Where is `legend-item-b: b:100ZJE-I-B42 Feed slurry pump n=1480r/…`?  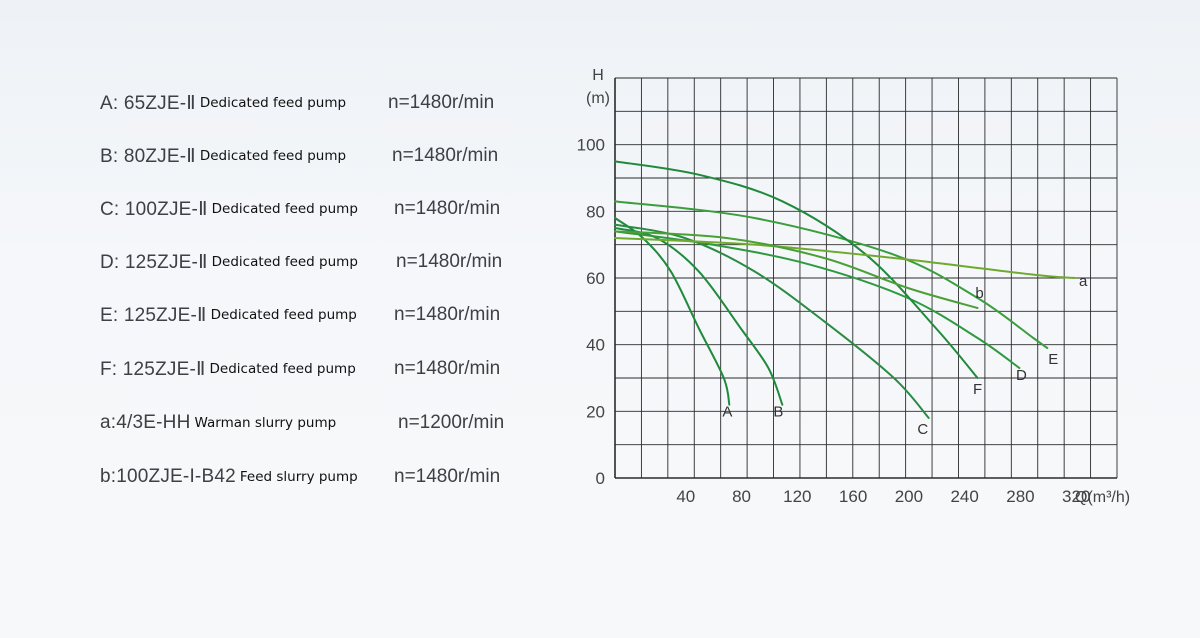 legend-item-b: b:100ZJE-I-B42 Feed slurry pump n=1480r/… is located at coordinates (320, 477).